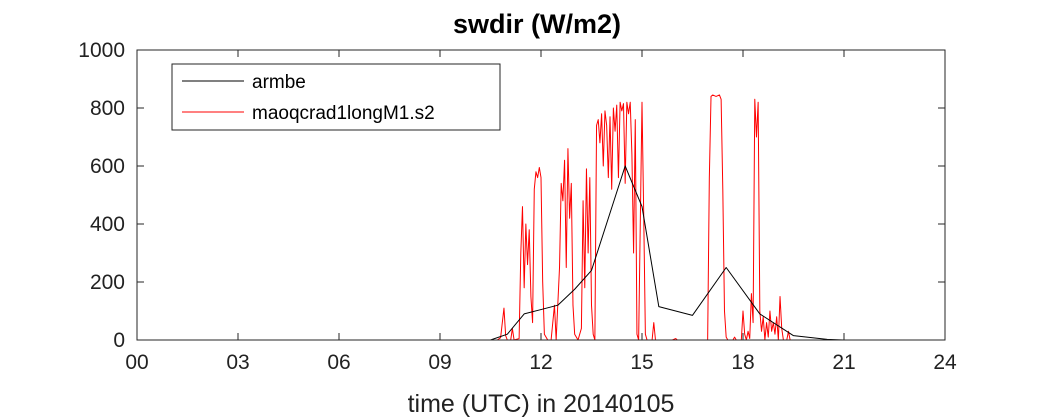 Image resolution: width=1042 pixels, height=417 pixels. Describe the element at coordinates (541, 403) in the screenshot. I see `x-axis-label: time (UTC) in 20140105` at that location.